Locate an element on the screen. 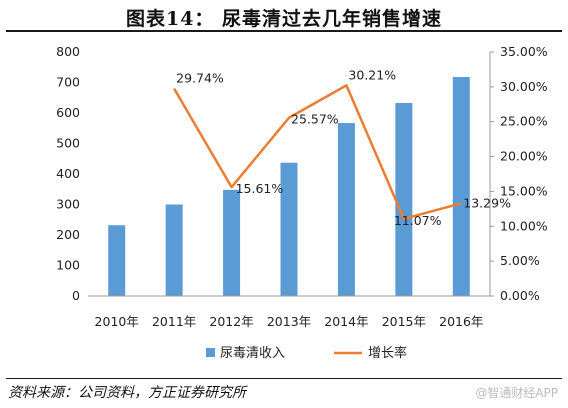  left-tick-label: 300 is located at coordinates (68, 204).